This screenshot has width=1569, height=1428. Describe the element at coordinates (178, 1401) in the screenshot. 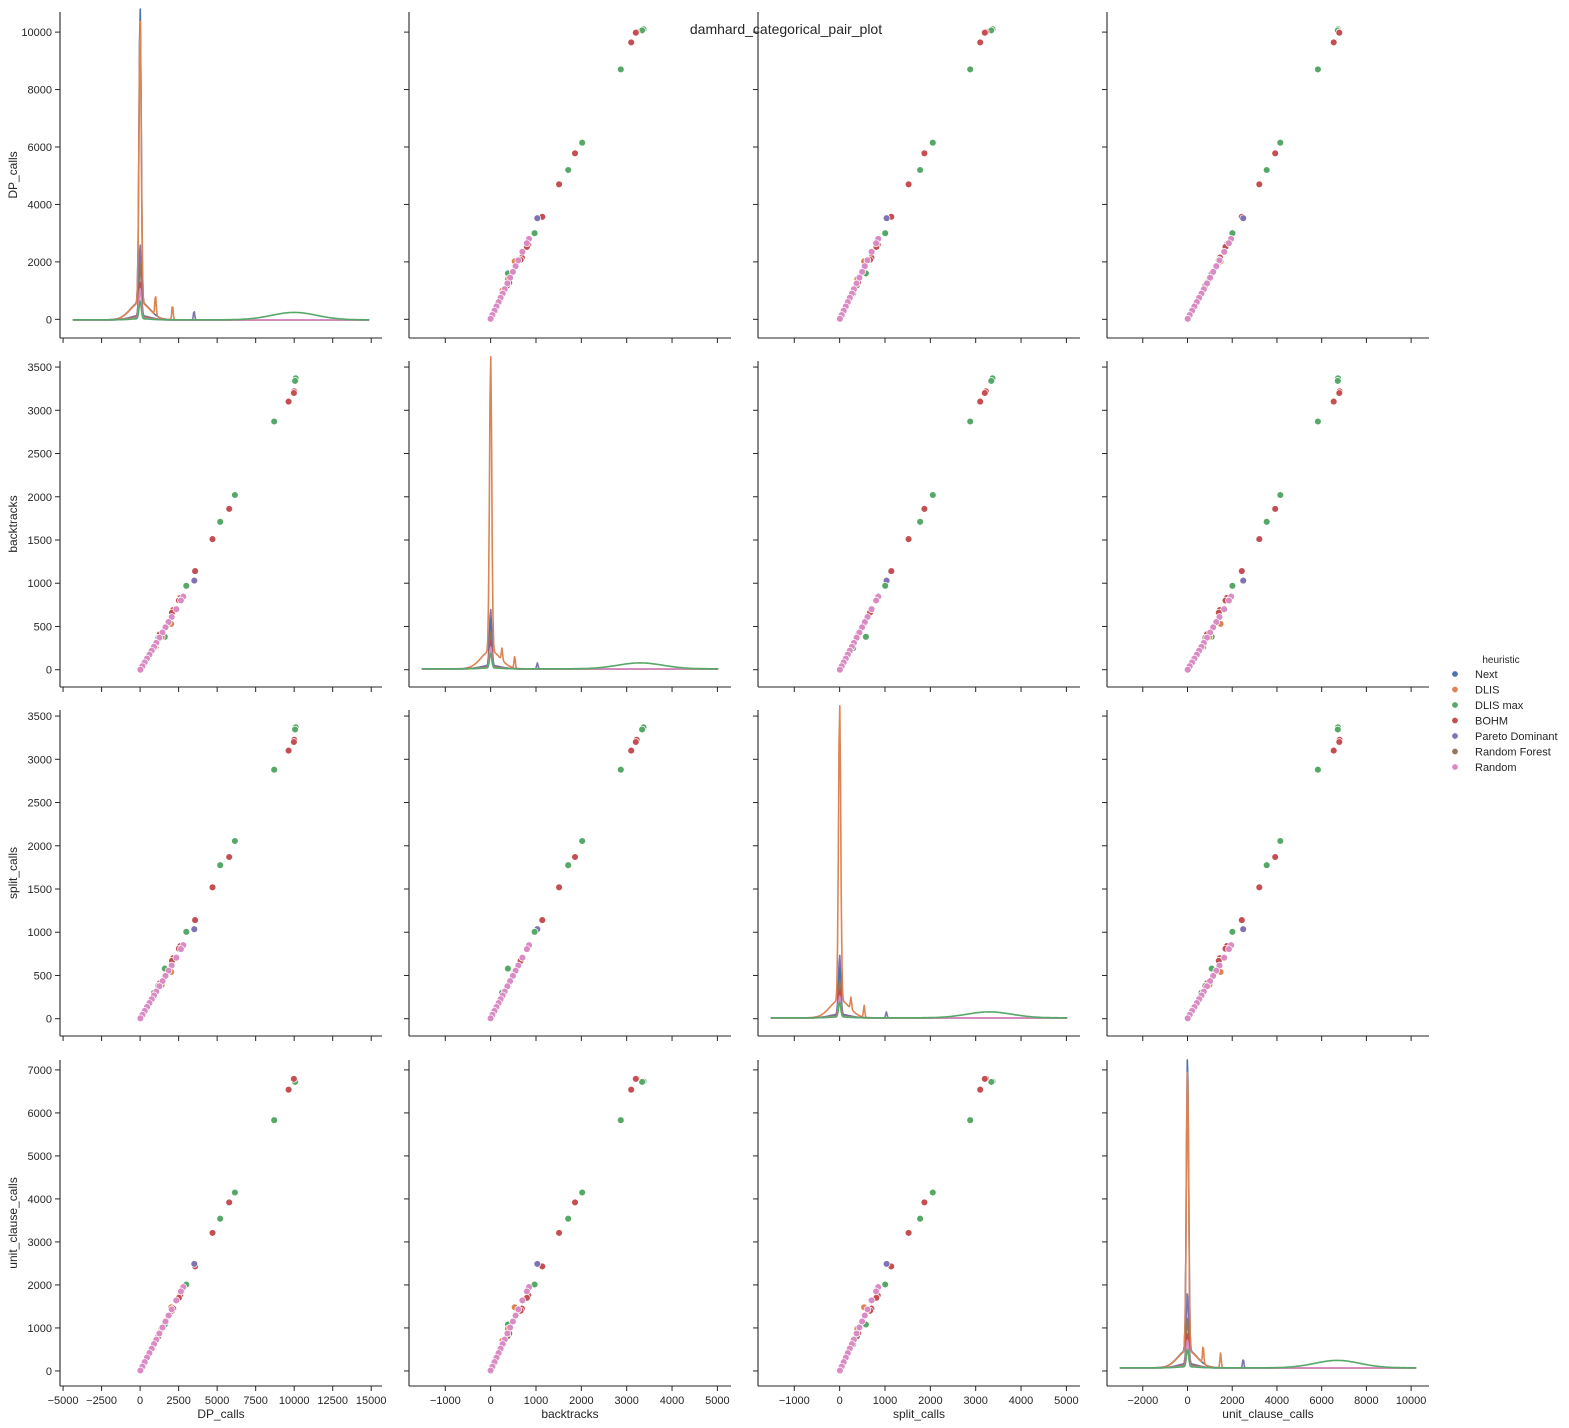

I see `x-tick-label: 2500` at that location.